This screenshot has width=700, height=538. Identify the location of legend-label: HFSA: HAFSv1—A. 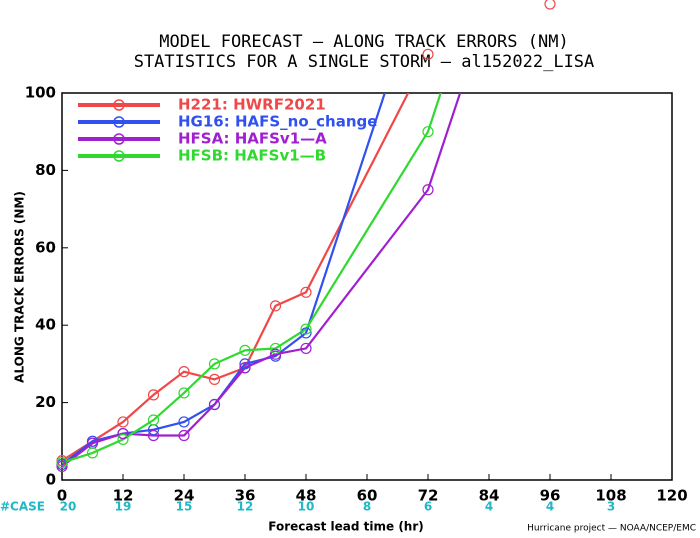
(252, 139).